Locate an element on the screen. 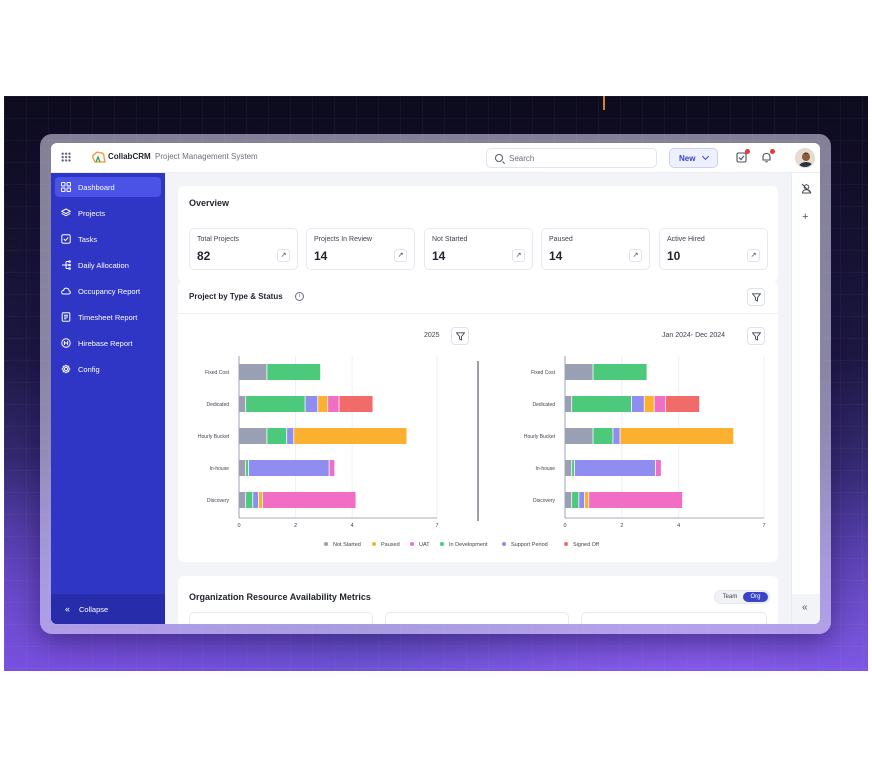 Image resolution: width=872 pixels, height=768 pixels. legend-label: Signed Off is located at coordinates (586, 545).